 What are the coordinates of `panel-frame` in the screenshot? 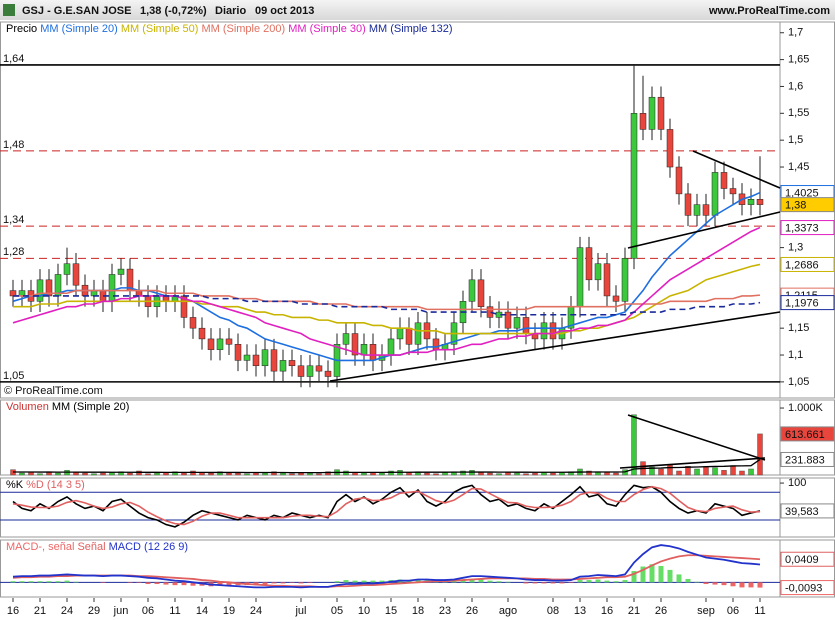 It's located at (417, 568).